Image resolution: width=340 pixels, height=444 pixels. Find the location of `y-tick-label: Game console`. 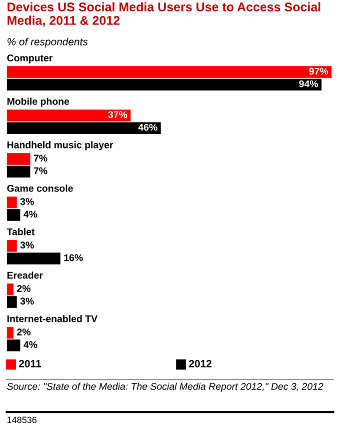

y-tick-label: Game console is located at coordinates (40, 188).